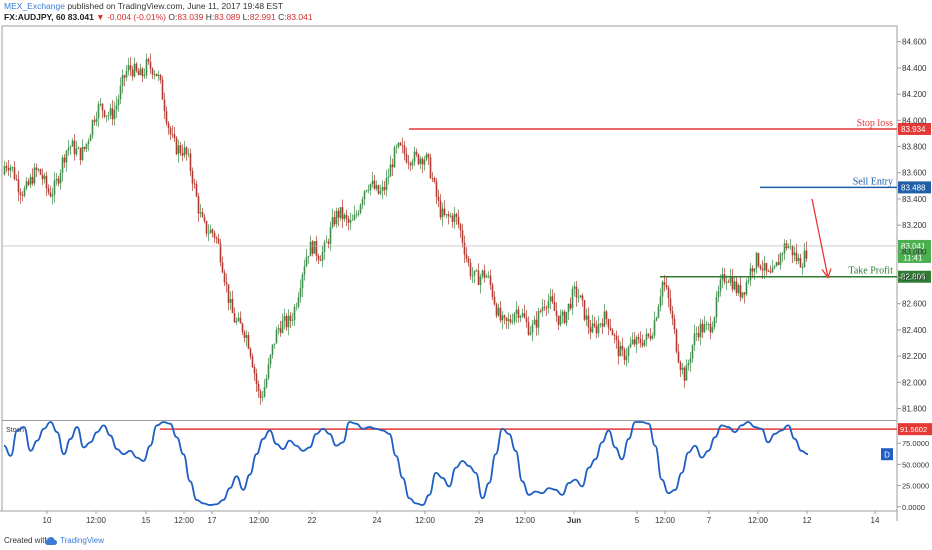 The image size is (932, 550). What do you see at coordinates (914, 68) in the screenshot?
I see `price-tick-label: 84.400` at bounding box center [914, 68].